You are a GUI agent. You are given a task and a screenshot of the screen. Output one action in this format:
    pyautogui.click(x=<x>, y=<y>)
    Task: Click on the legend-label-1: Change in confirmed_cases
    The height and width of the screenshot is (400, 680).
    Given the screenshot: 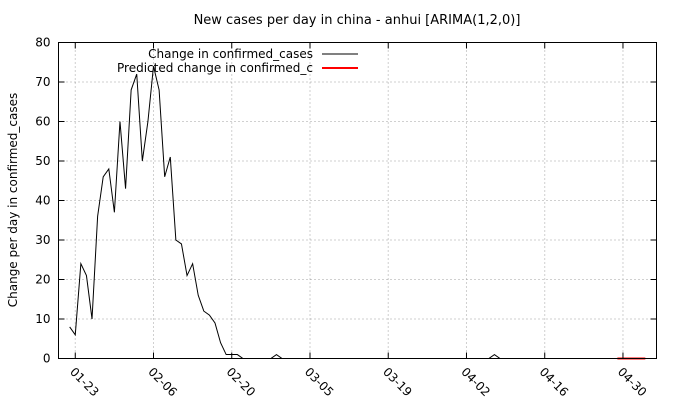 What is the action you would take?
    pyautogui.click(x=230, y=54)
    